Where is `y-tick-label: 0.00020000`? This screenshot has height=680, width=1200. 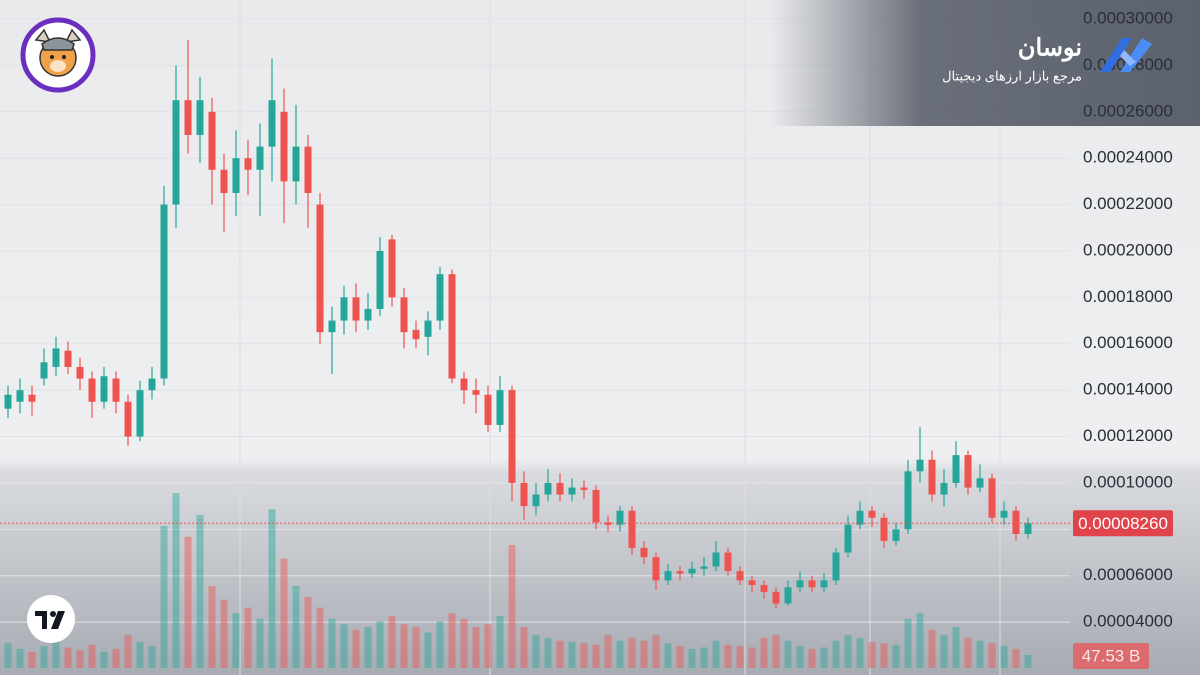
y-tick-label: 0.00020000 is located at coordinates (1128, 249).